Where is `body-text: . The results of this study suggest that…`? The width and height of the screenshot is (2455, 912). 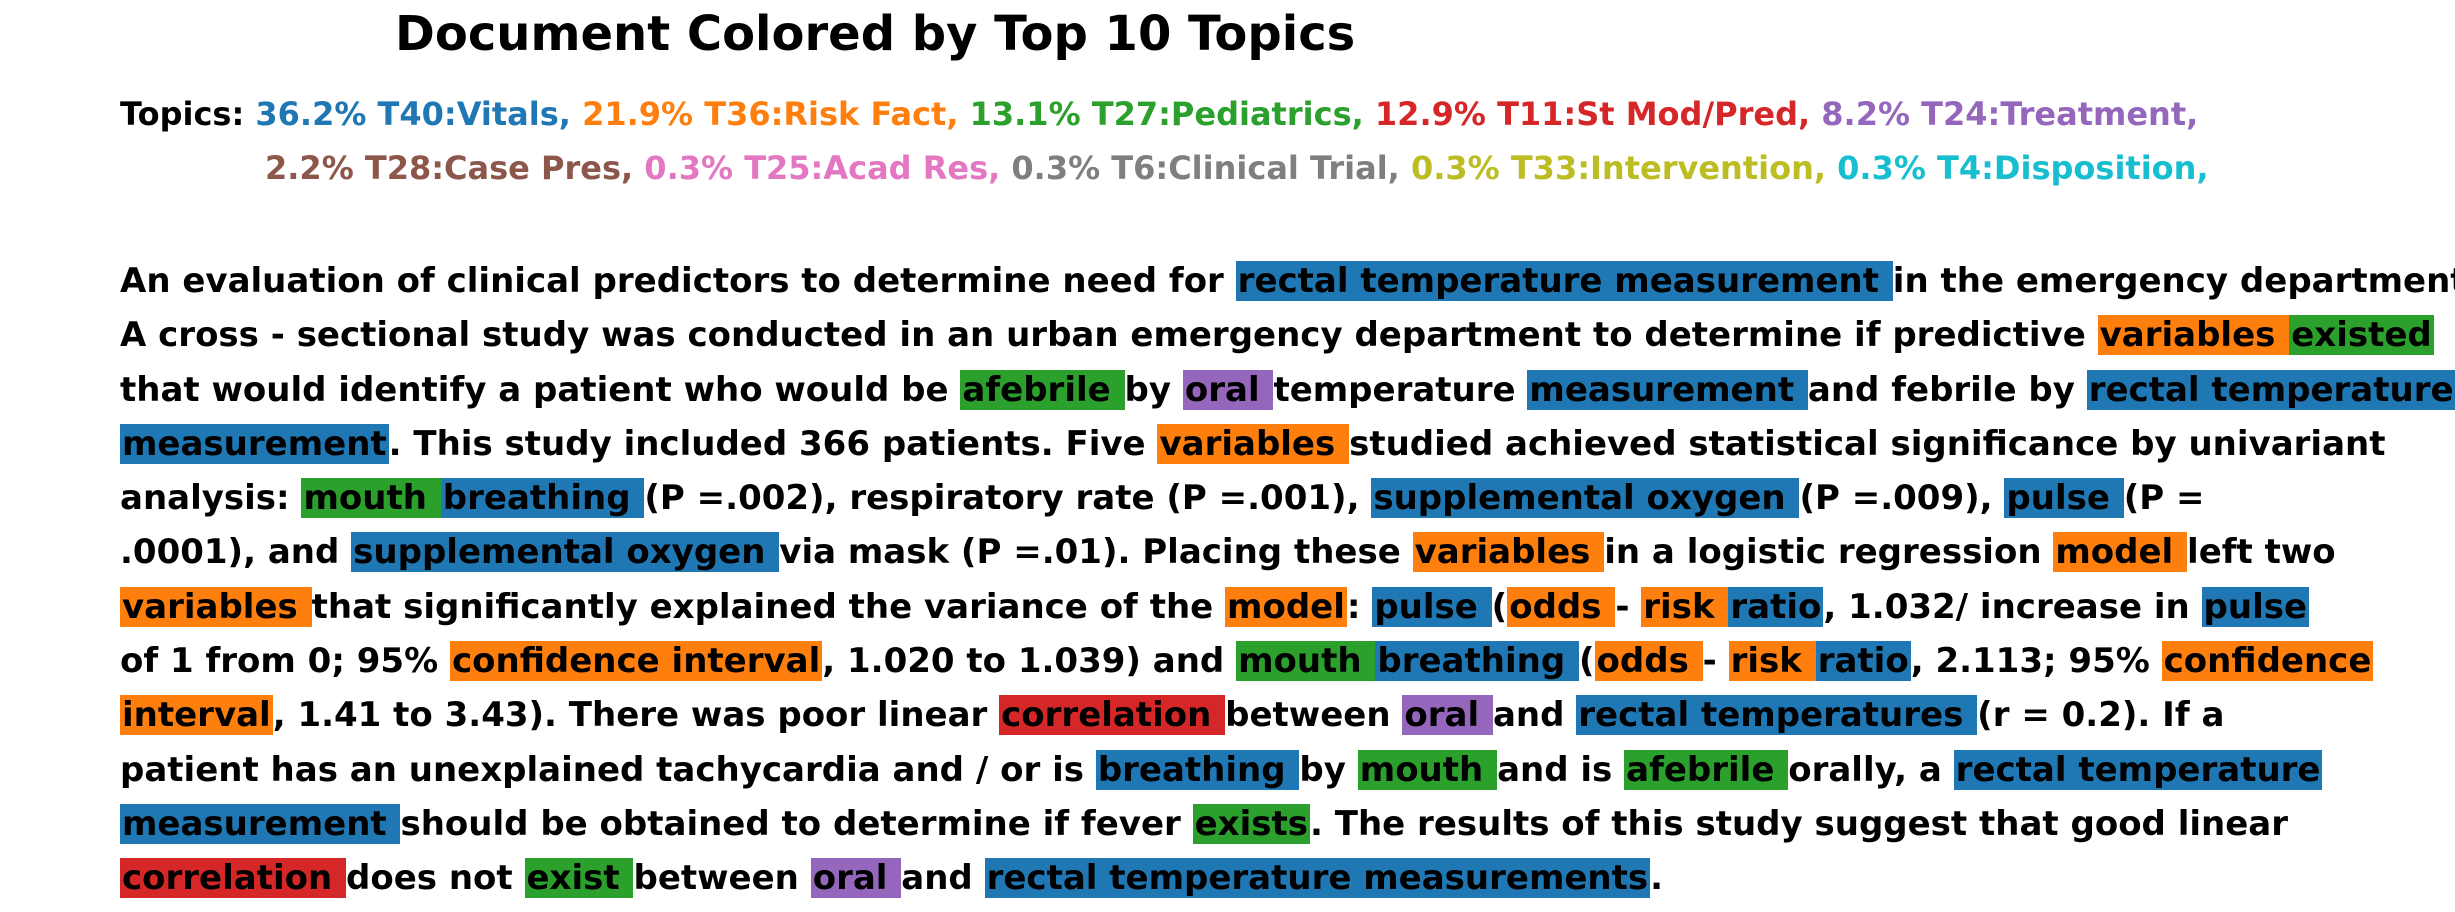
body-text: . The results of this study suggest that… is located at coordinates (1799, 823).